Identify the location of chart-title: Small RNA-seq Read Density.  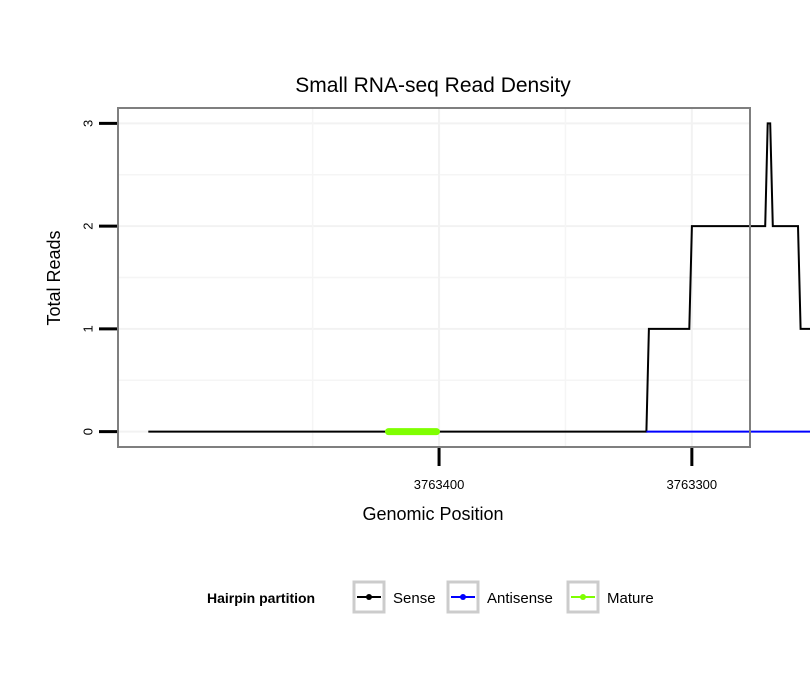
(433, 85).